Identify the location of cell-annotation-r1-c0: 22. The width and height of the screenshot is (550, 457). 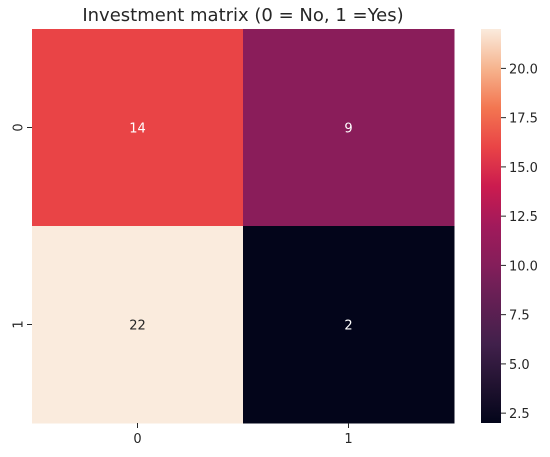
(137, 326).